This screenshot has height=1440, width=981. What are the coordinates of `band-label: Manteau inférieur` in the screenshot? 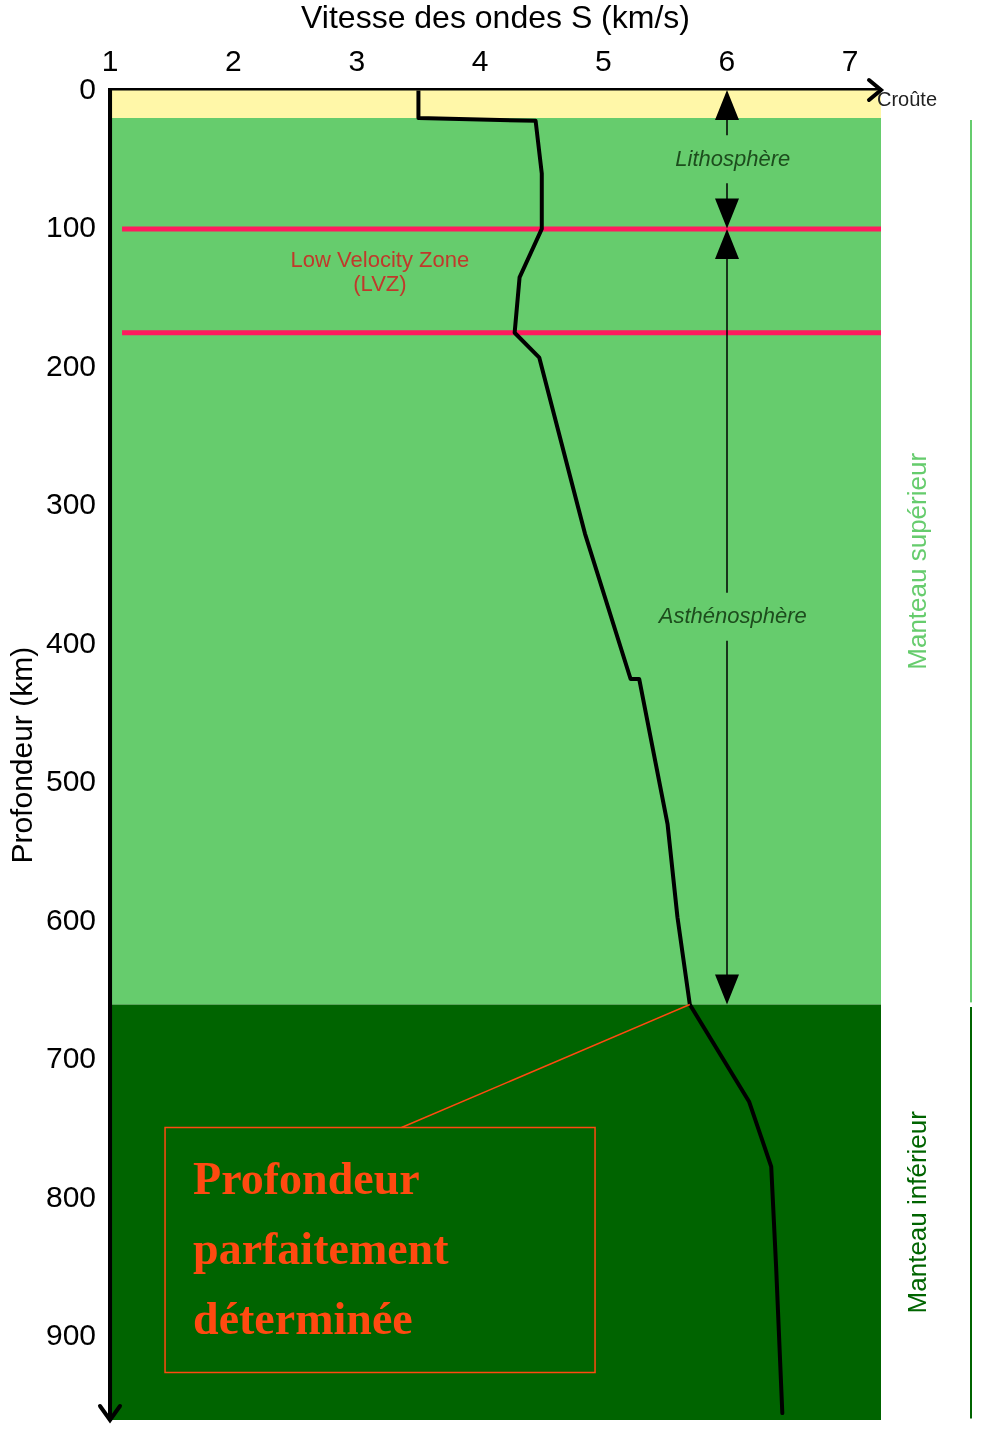 It's located at (917, 1212).